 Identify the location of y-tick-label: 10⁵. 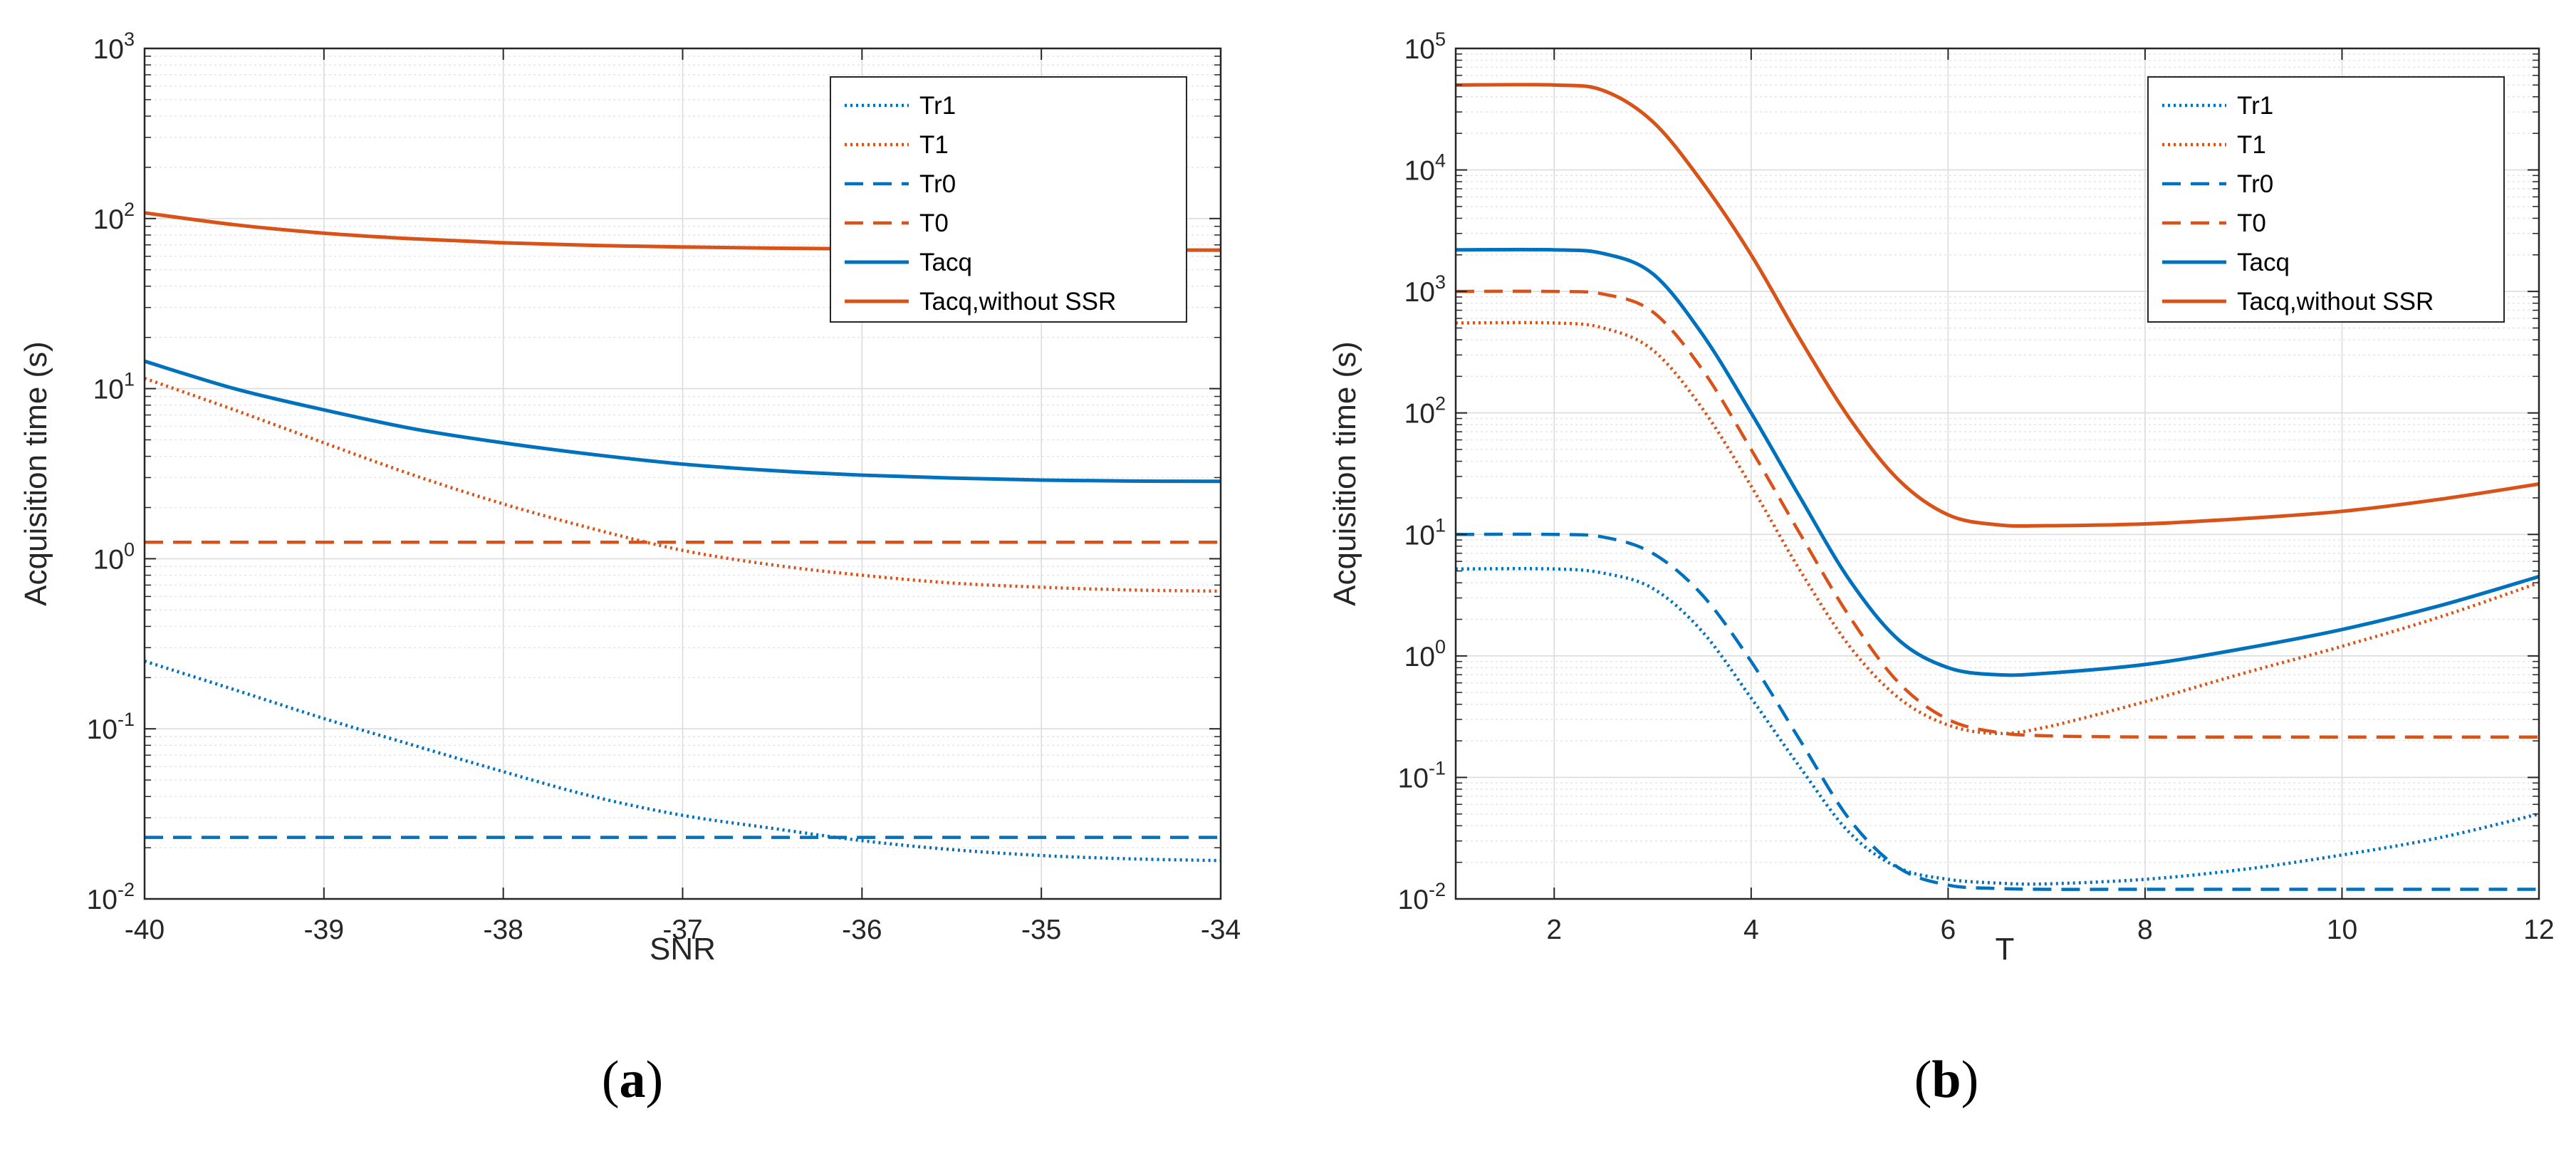
(1425, 47).